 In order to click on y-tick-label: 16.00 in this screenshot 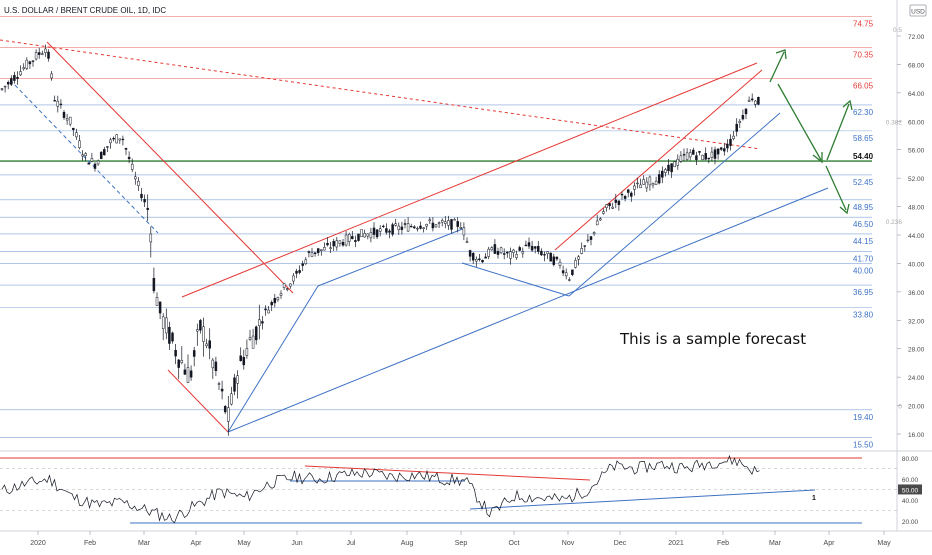, I will do `click(916, 435)`.